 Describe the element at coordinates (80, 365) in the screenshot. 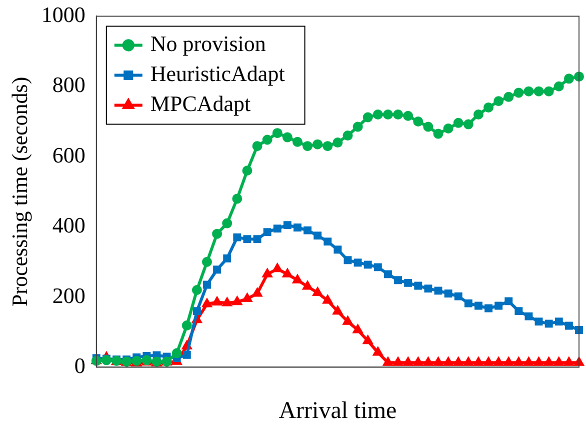

I see `y-tick-label: 0` at that location.